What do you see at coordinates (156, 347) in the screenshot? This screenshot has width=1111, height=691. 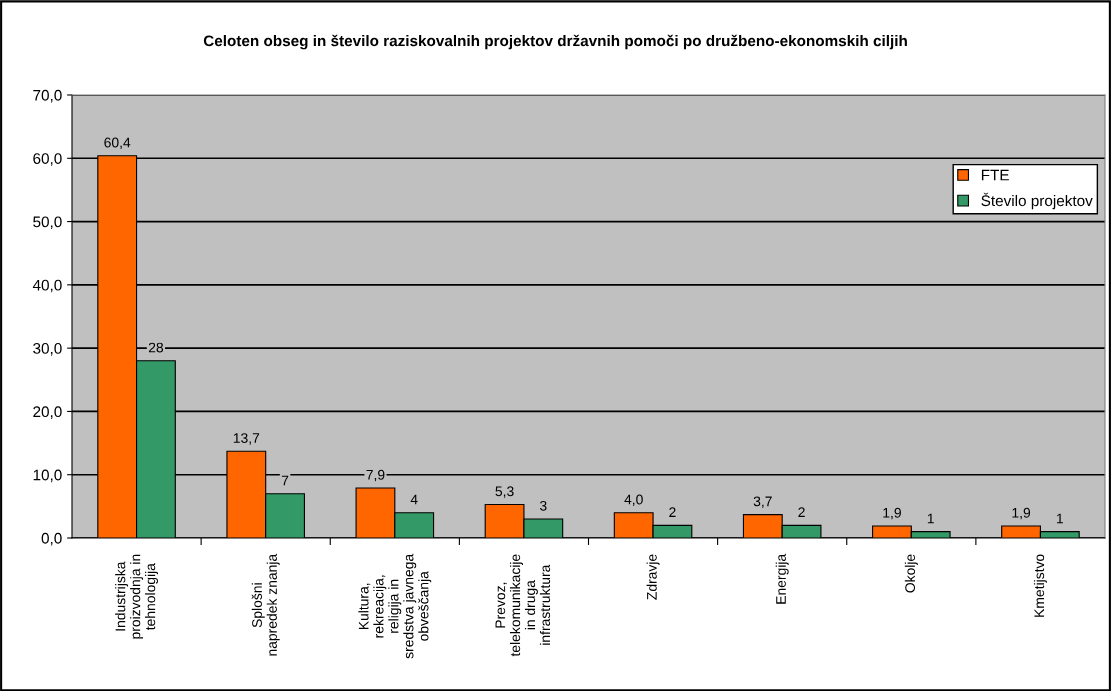 I see `data-label: 28` at bounding box center [156, 347].